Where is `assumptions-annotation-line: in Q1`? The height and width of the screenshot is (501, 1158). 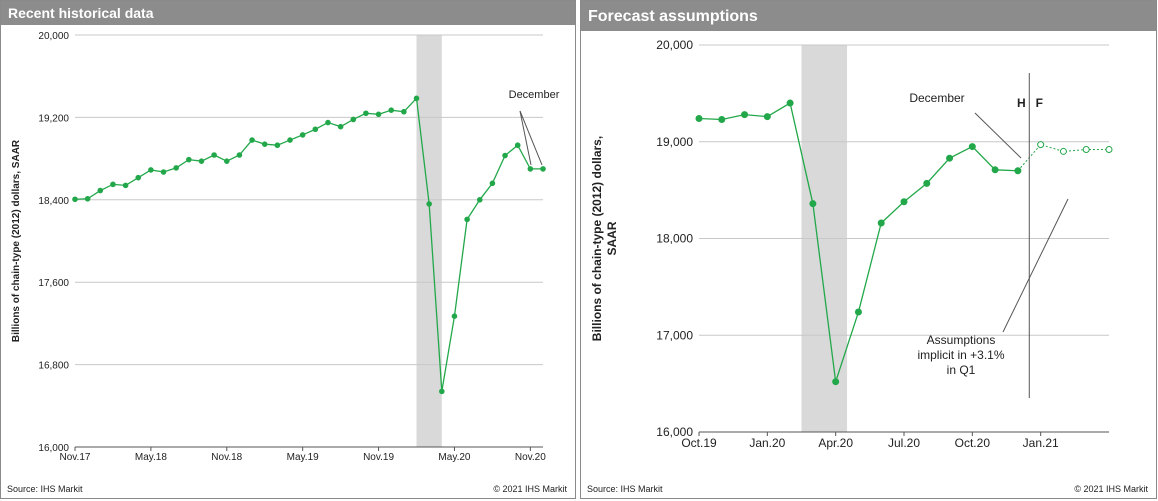 assumptions-annotation-line: in Q1 is located at coordinates (961, 370).